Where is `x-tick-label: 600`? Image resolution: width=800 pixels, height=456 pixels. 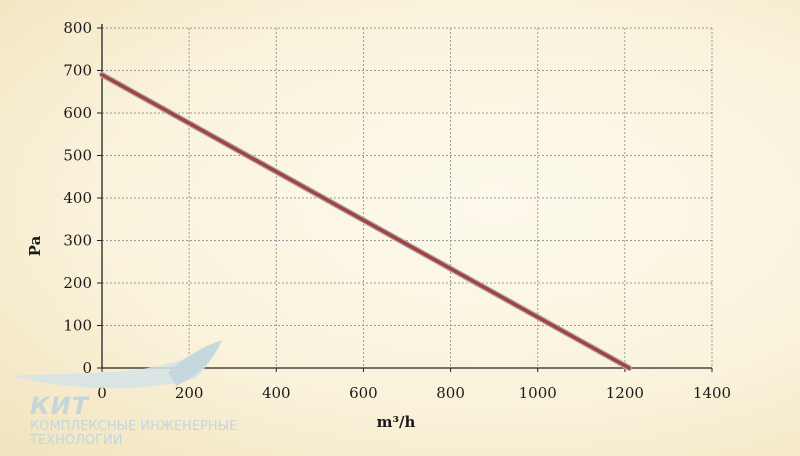 x-tick-label: 600 is located at coordinates (363, 393).